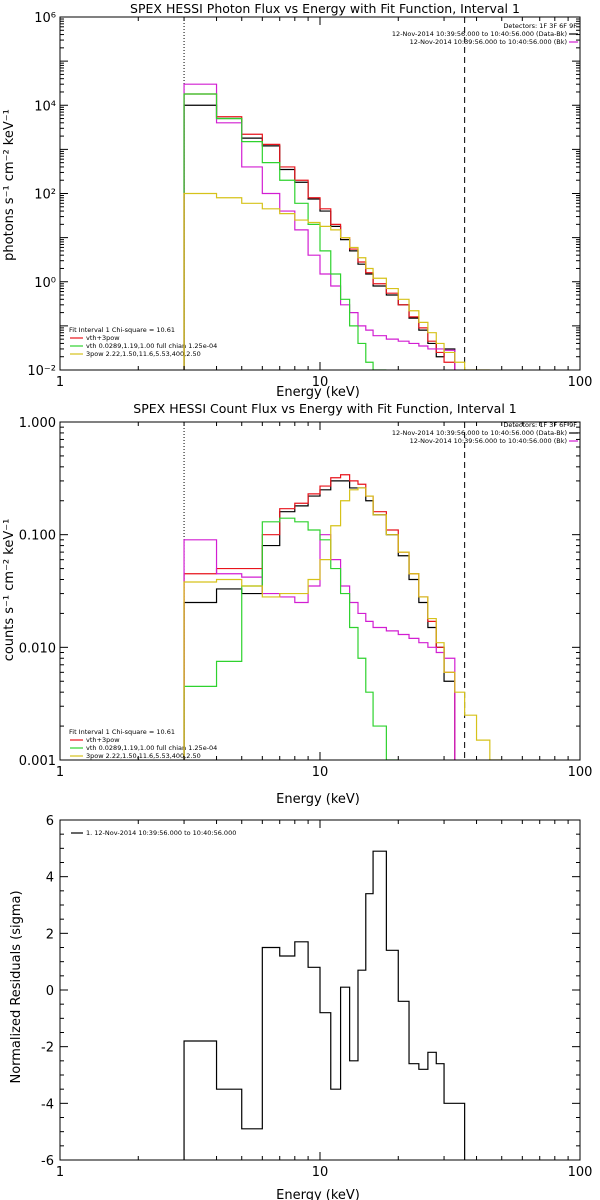 This screenshot has height=1200, width=600. Describe the element at coordinates (540, 425) in the screenshot. I see `panel2-detectors-label: Detectors: 1F 3F 6F 9F` at that location.